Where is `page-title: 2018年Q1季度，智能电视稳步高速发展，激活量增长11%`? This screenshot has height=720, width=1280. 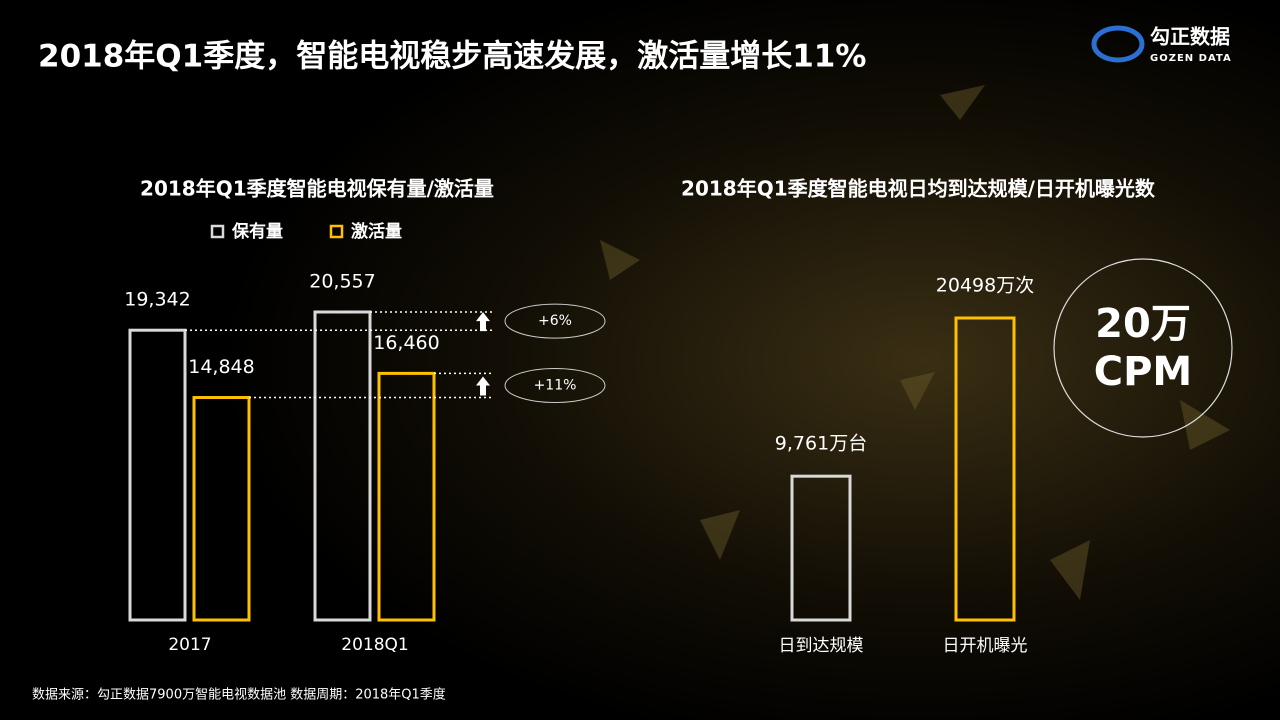
page-title: 2018年Q1季度，智能电视稳步高速发展，激活量增长11% is located at coordinates (452, 57).